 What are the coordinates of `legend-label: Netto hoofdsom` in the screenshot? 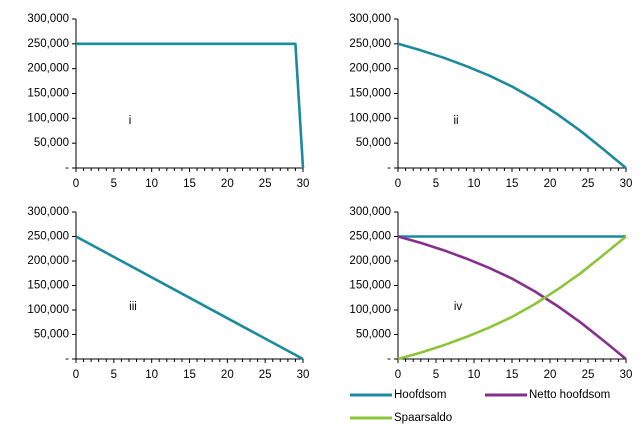 It's located at (569, 395).